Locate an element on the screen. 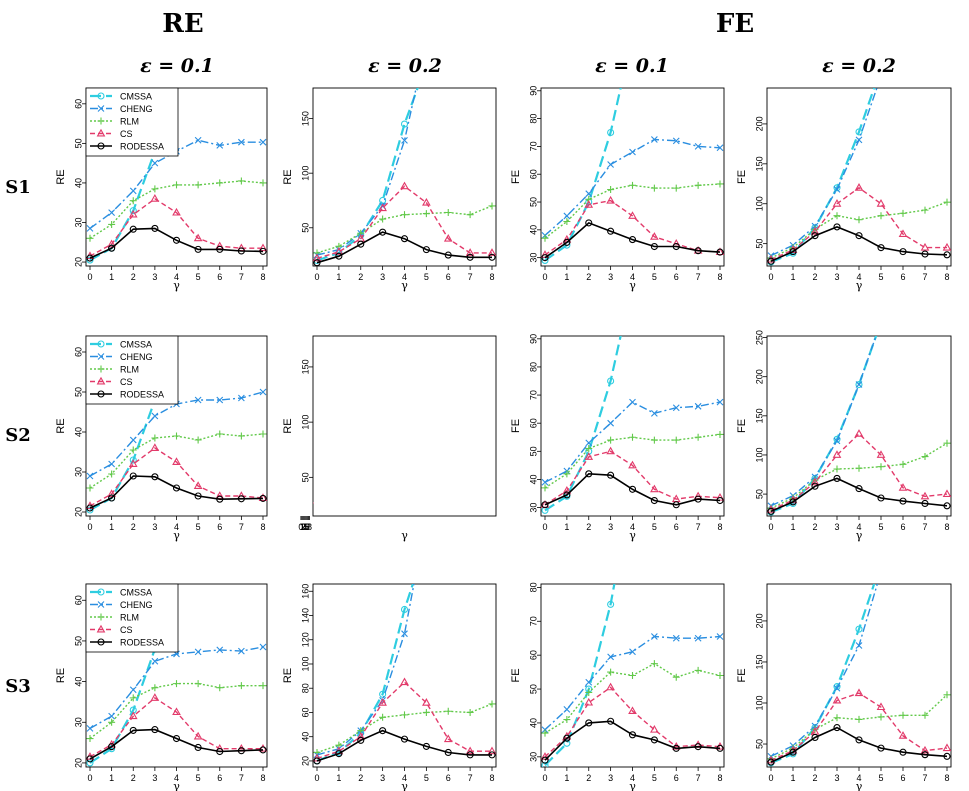 This screenshot has height=791, width=969. legend-label-cmssa: CMSSA is located at coordinates (136, 593).